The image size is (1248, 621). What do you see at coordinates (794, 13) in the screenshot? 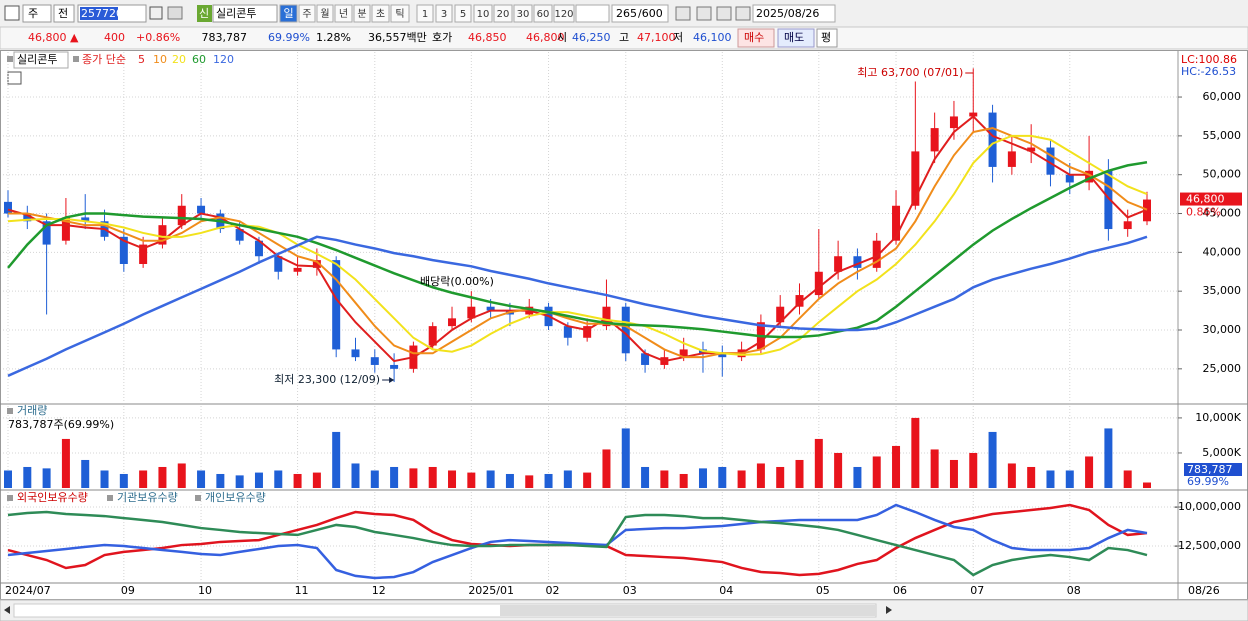
I see `date-box` at bounding box center [794, 13].